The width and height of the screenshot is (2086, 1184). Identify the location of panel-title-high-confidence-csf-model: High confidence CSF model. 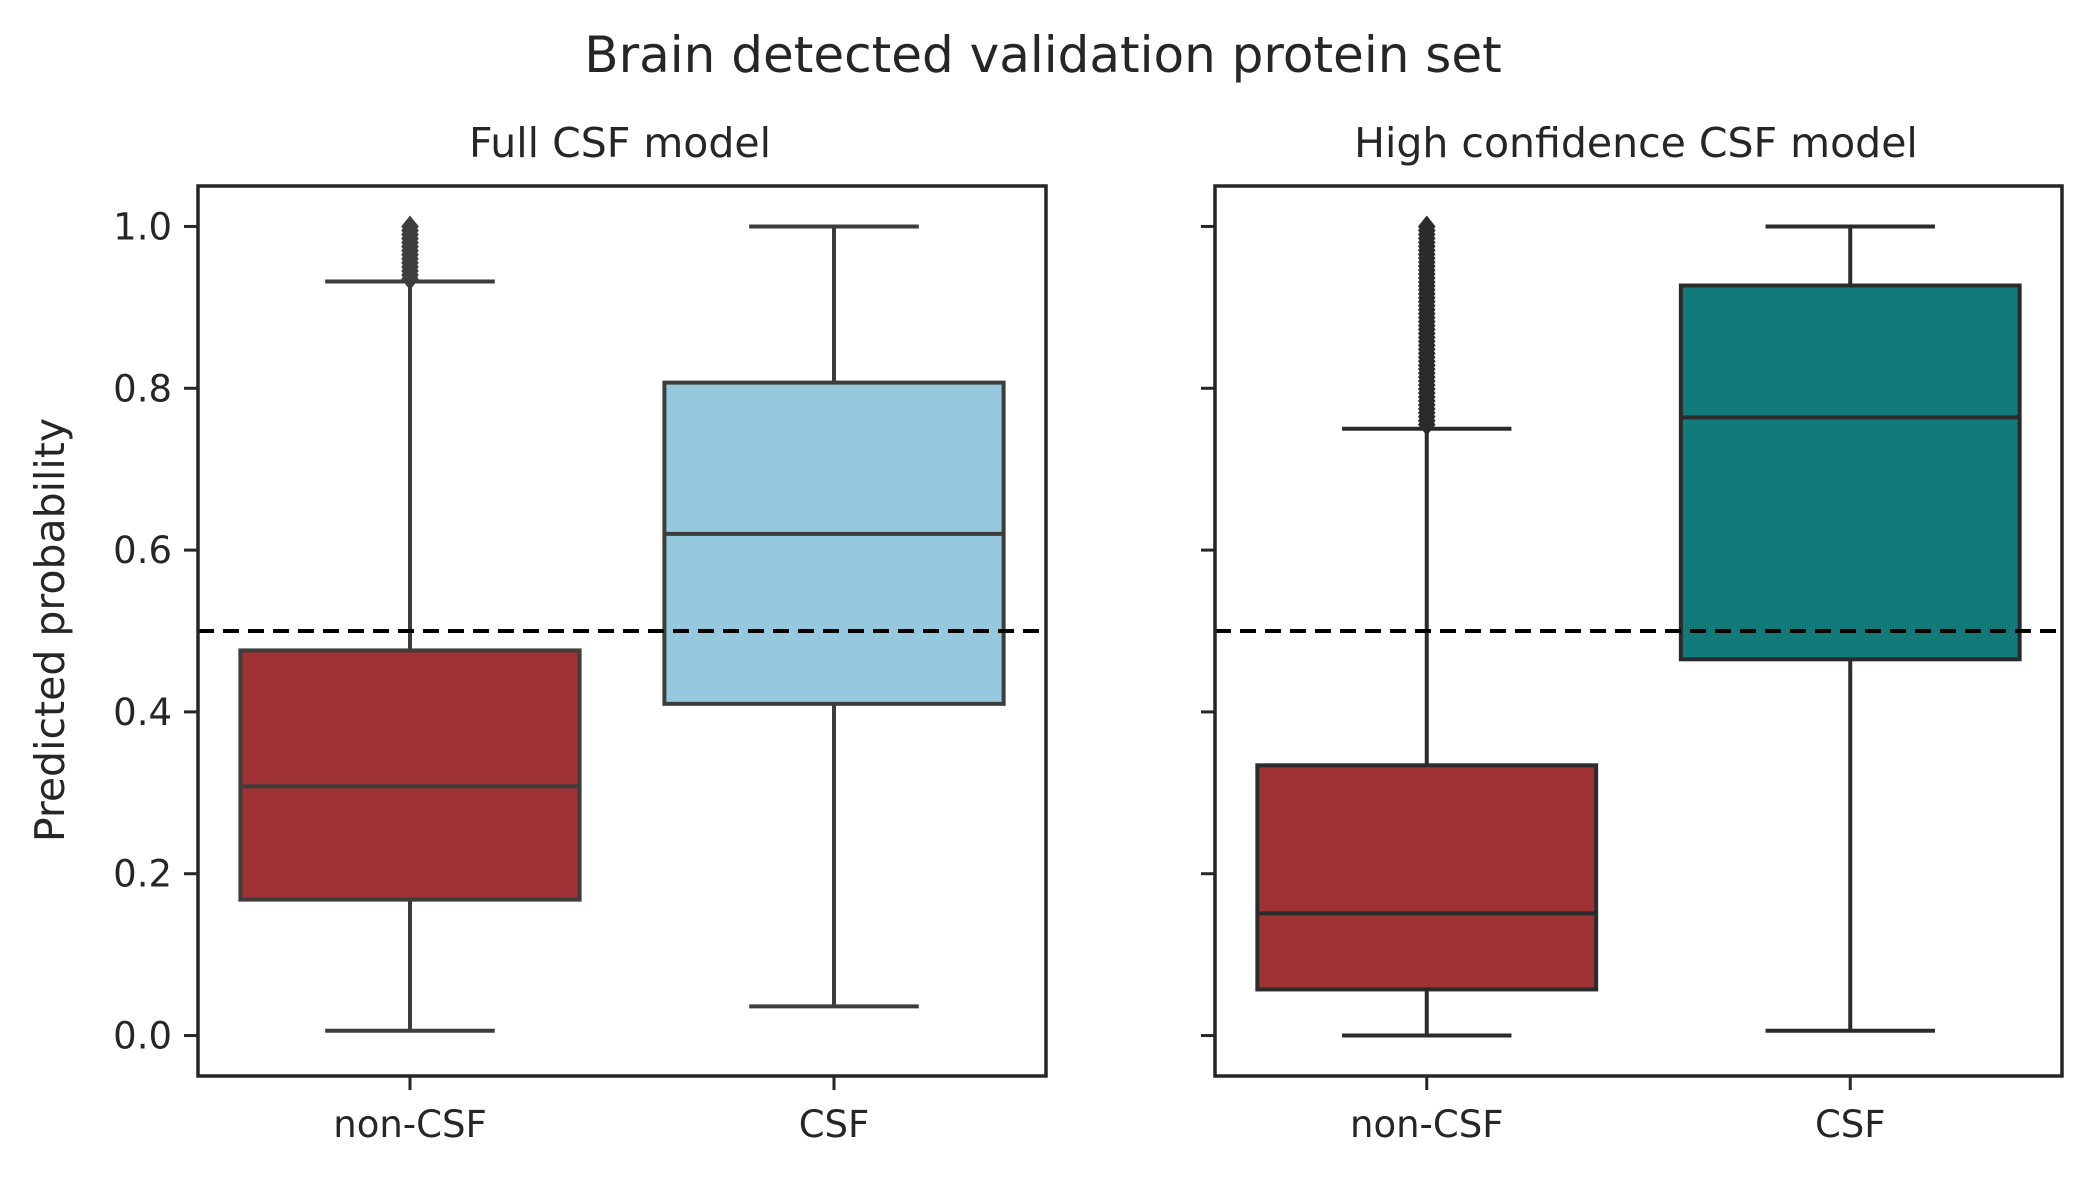
(1636, 143).